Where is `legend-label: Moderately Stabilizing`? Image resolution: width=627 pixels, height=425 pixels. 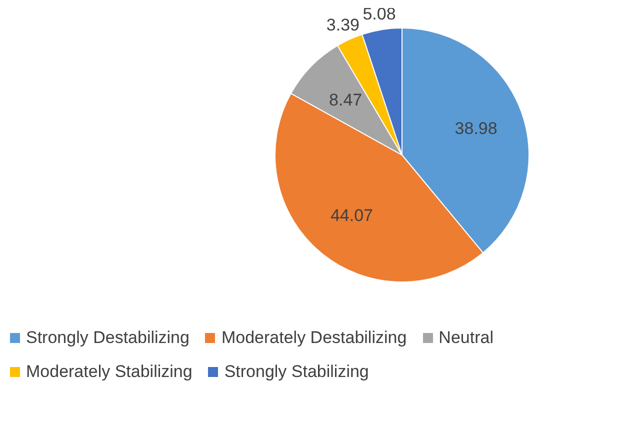 legend-label: Moderately Stabilizing is located at coordinates (109, 372).